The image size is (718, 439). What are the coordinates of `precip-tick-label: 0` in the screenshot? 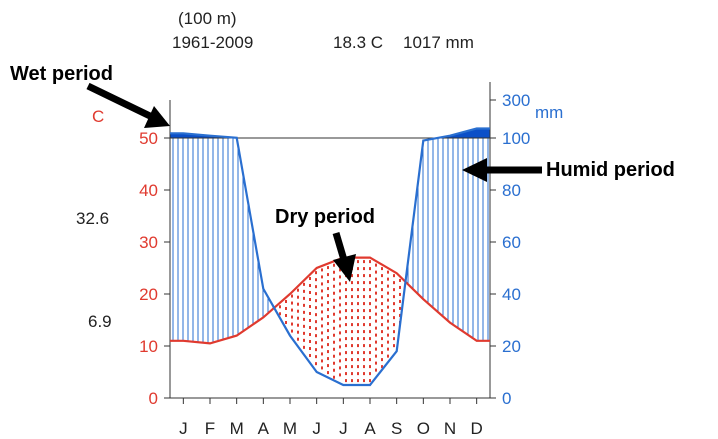 It's located at (506, 398).